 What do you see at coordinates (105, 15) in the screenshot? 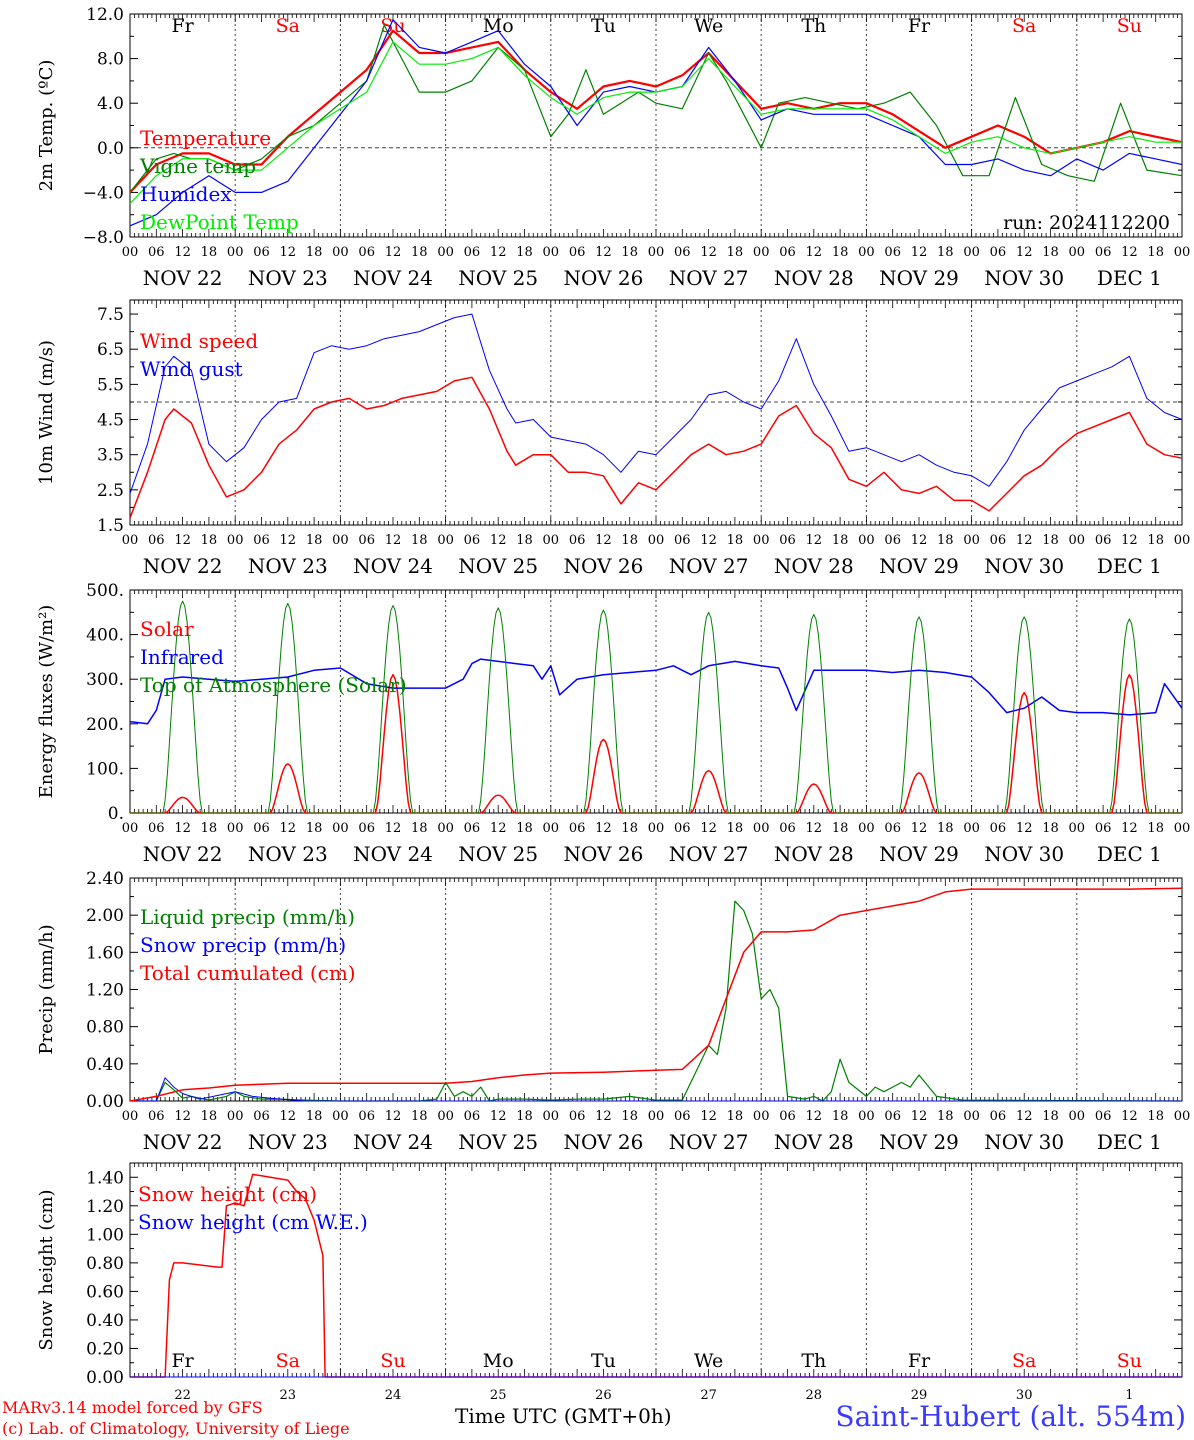
I see `y-tick-label: 12.0` at bounding box center [105, 15].